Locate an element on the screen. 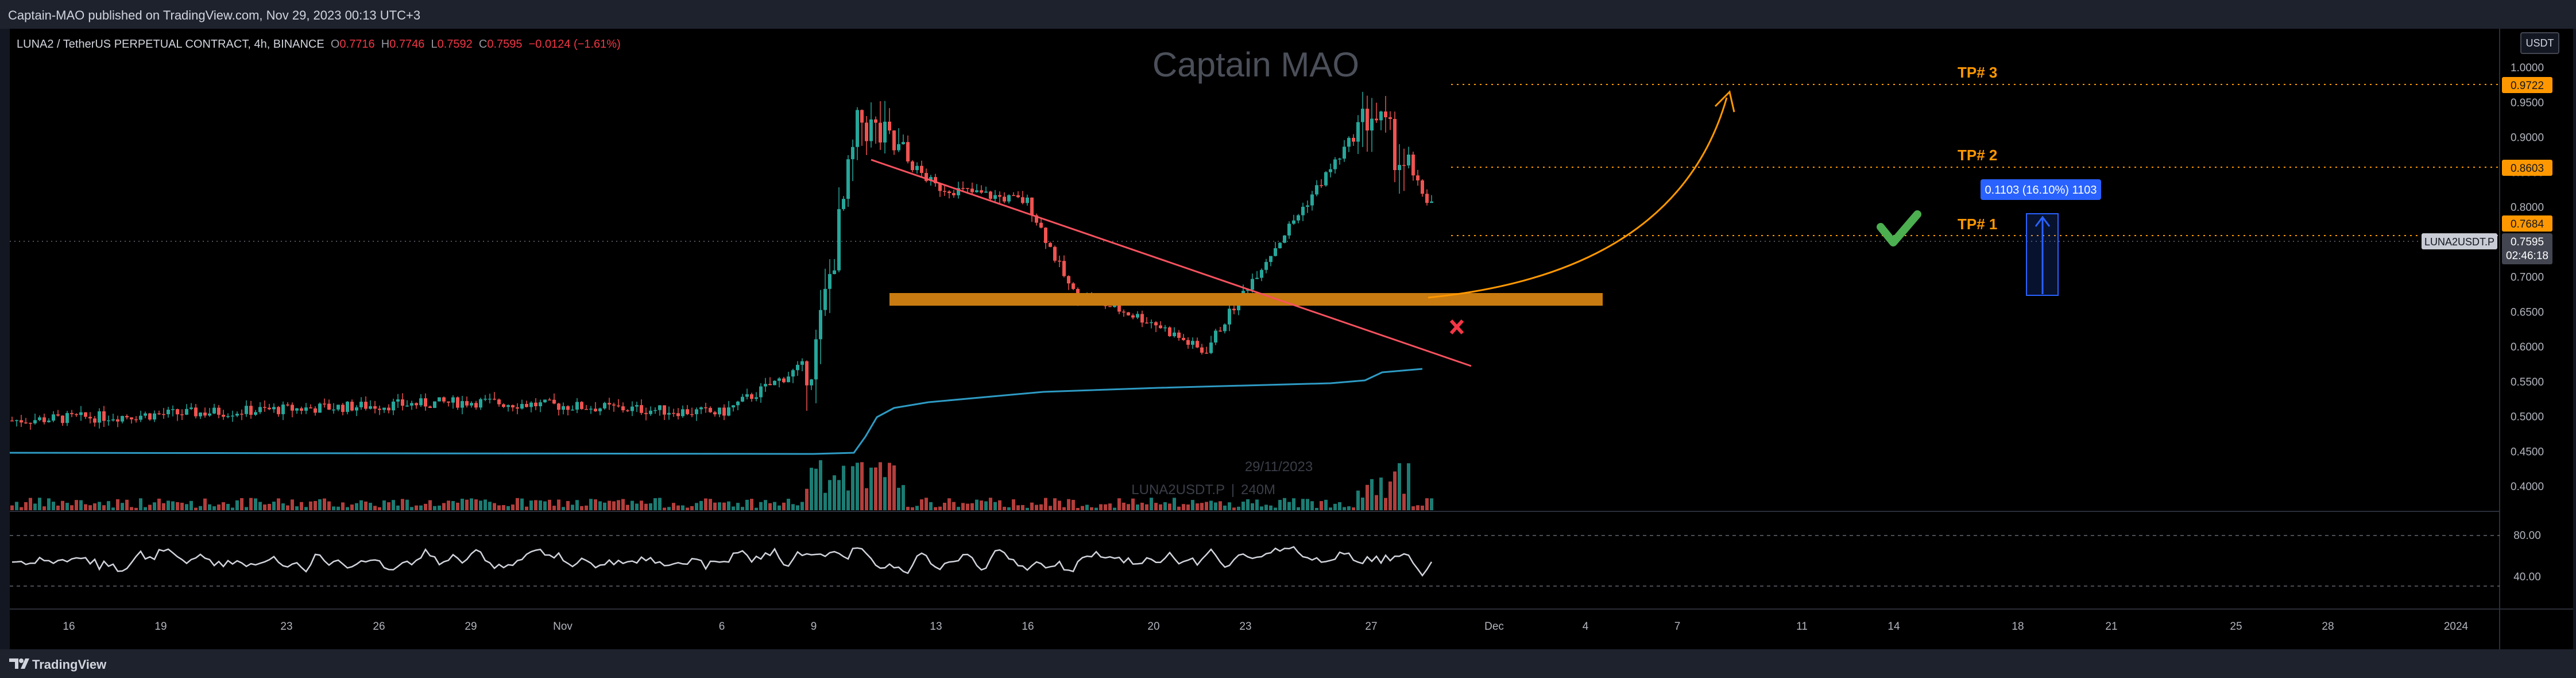 The width and height of the screenshot is (2576, 678). footer-bar: TradingView is located at coordinates (1288, 663).